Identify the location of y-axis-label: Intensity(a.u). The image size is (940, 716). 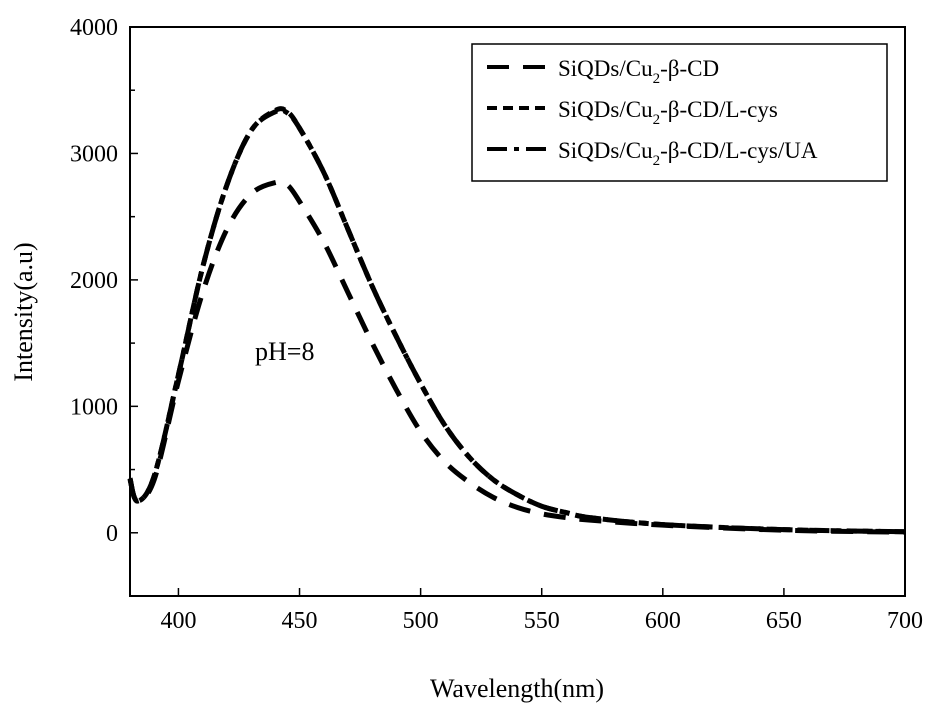
(23, 311).